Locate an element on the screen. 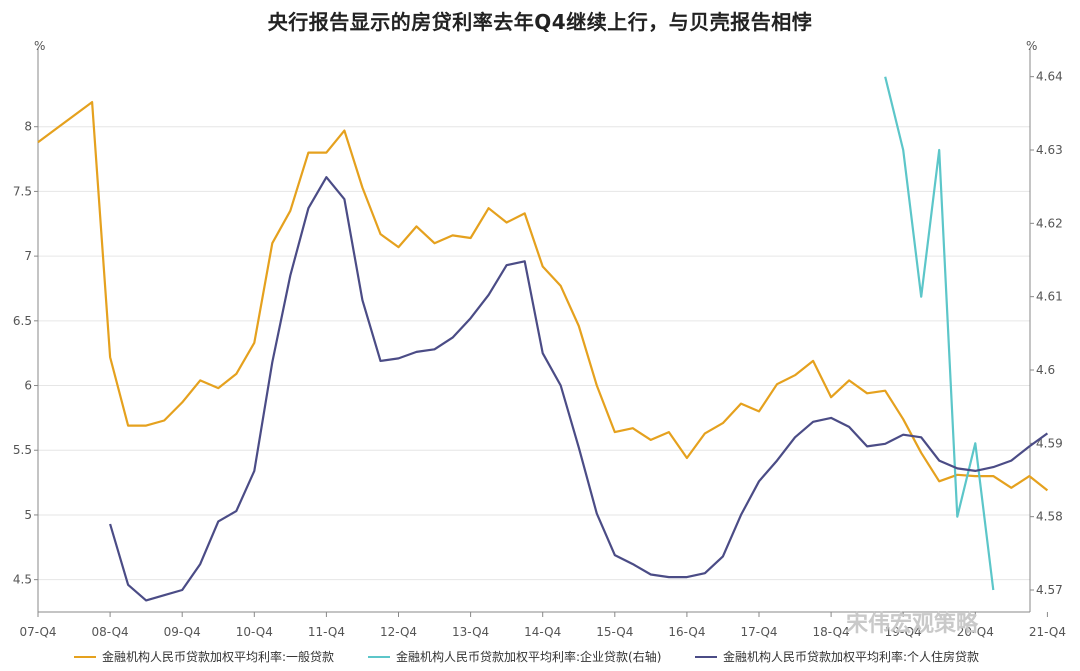  y-left-tick-label-4: 6.5 is located at coordinates (22, 321).